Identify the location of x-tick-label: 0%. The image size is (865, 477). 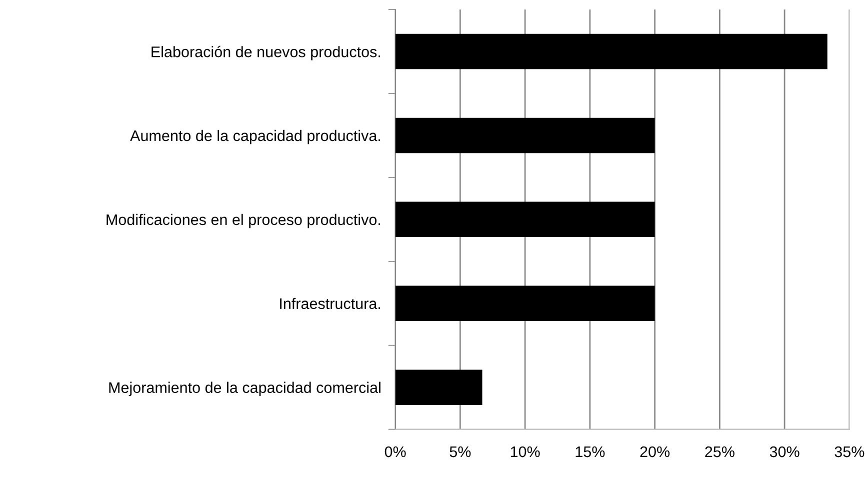
(395, 452).